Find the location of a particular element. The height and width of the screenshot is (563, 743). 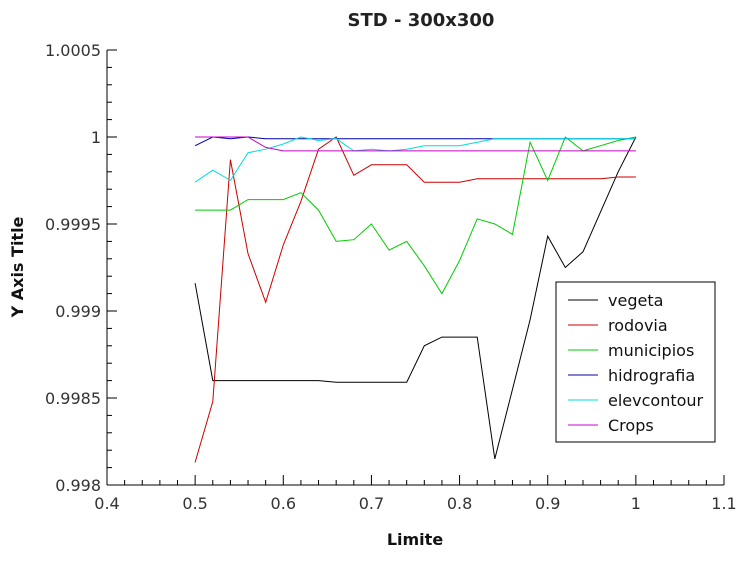

legend-label-rodovia: rodovia is located at coordinates (638, 325).